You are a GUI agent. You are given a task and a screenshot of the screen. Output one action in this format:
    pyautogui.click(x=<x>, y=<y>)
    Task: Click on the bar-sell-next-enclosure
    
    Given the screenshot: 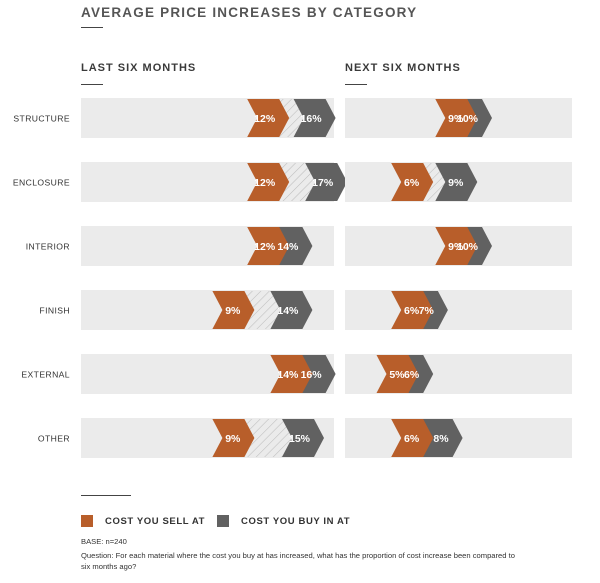 What is the action you would take?
    pyautogui.click(x=412, y=182)
    